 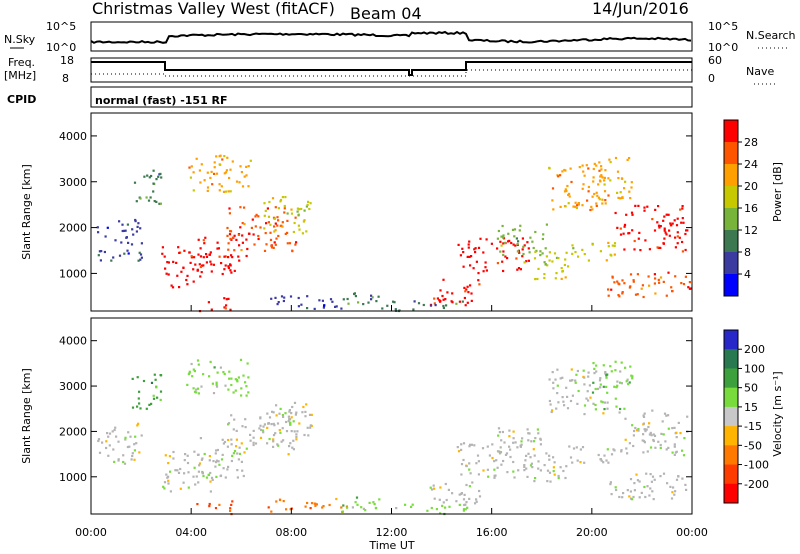 What do you see at coordinates (20, 39) in the screenshot?
I see `nsky-label: N.Sky` at bounding box center [20, 39].